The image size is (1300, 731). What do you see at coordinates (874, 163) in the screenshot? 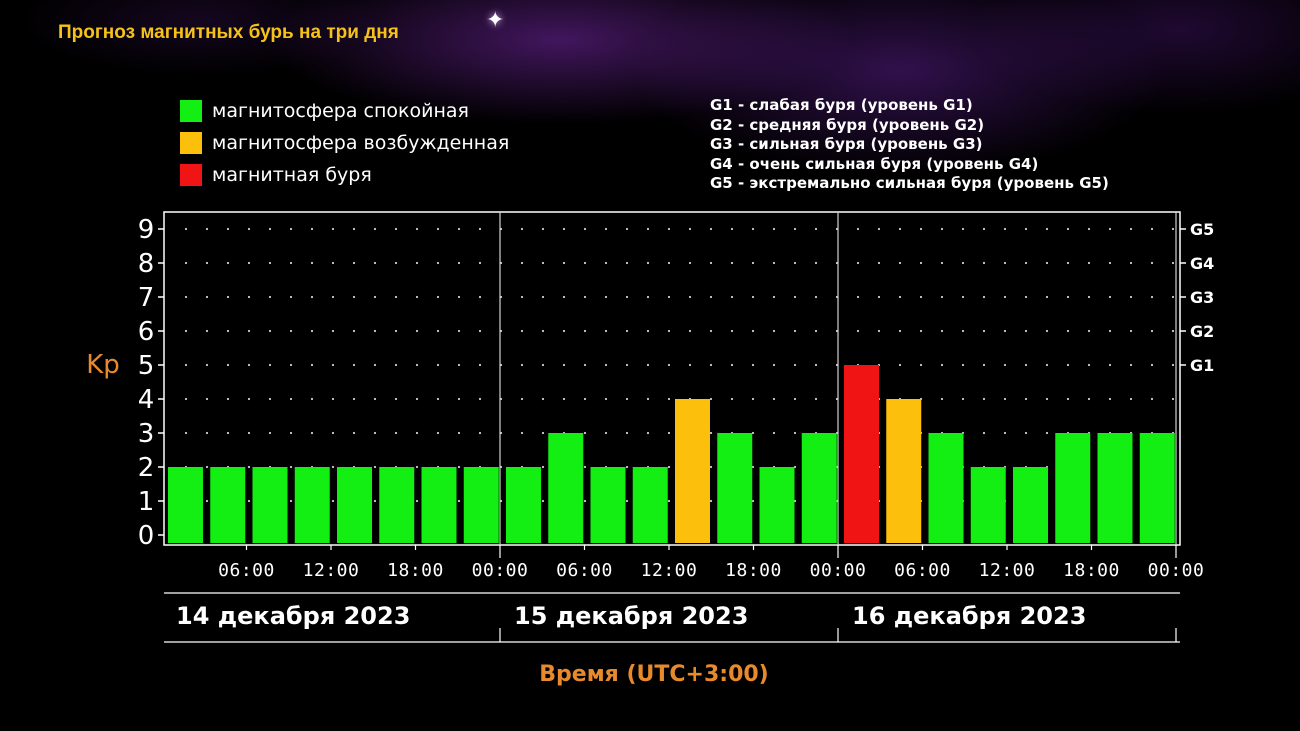
I see `g-level-g4: G4 - очень сильная буря (уровень G4)` at bounding box center [874, 163].